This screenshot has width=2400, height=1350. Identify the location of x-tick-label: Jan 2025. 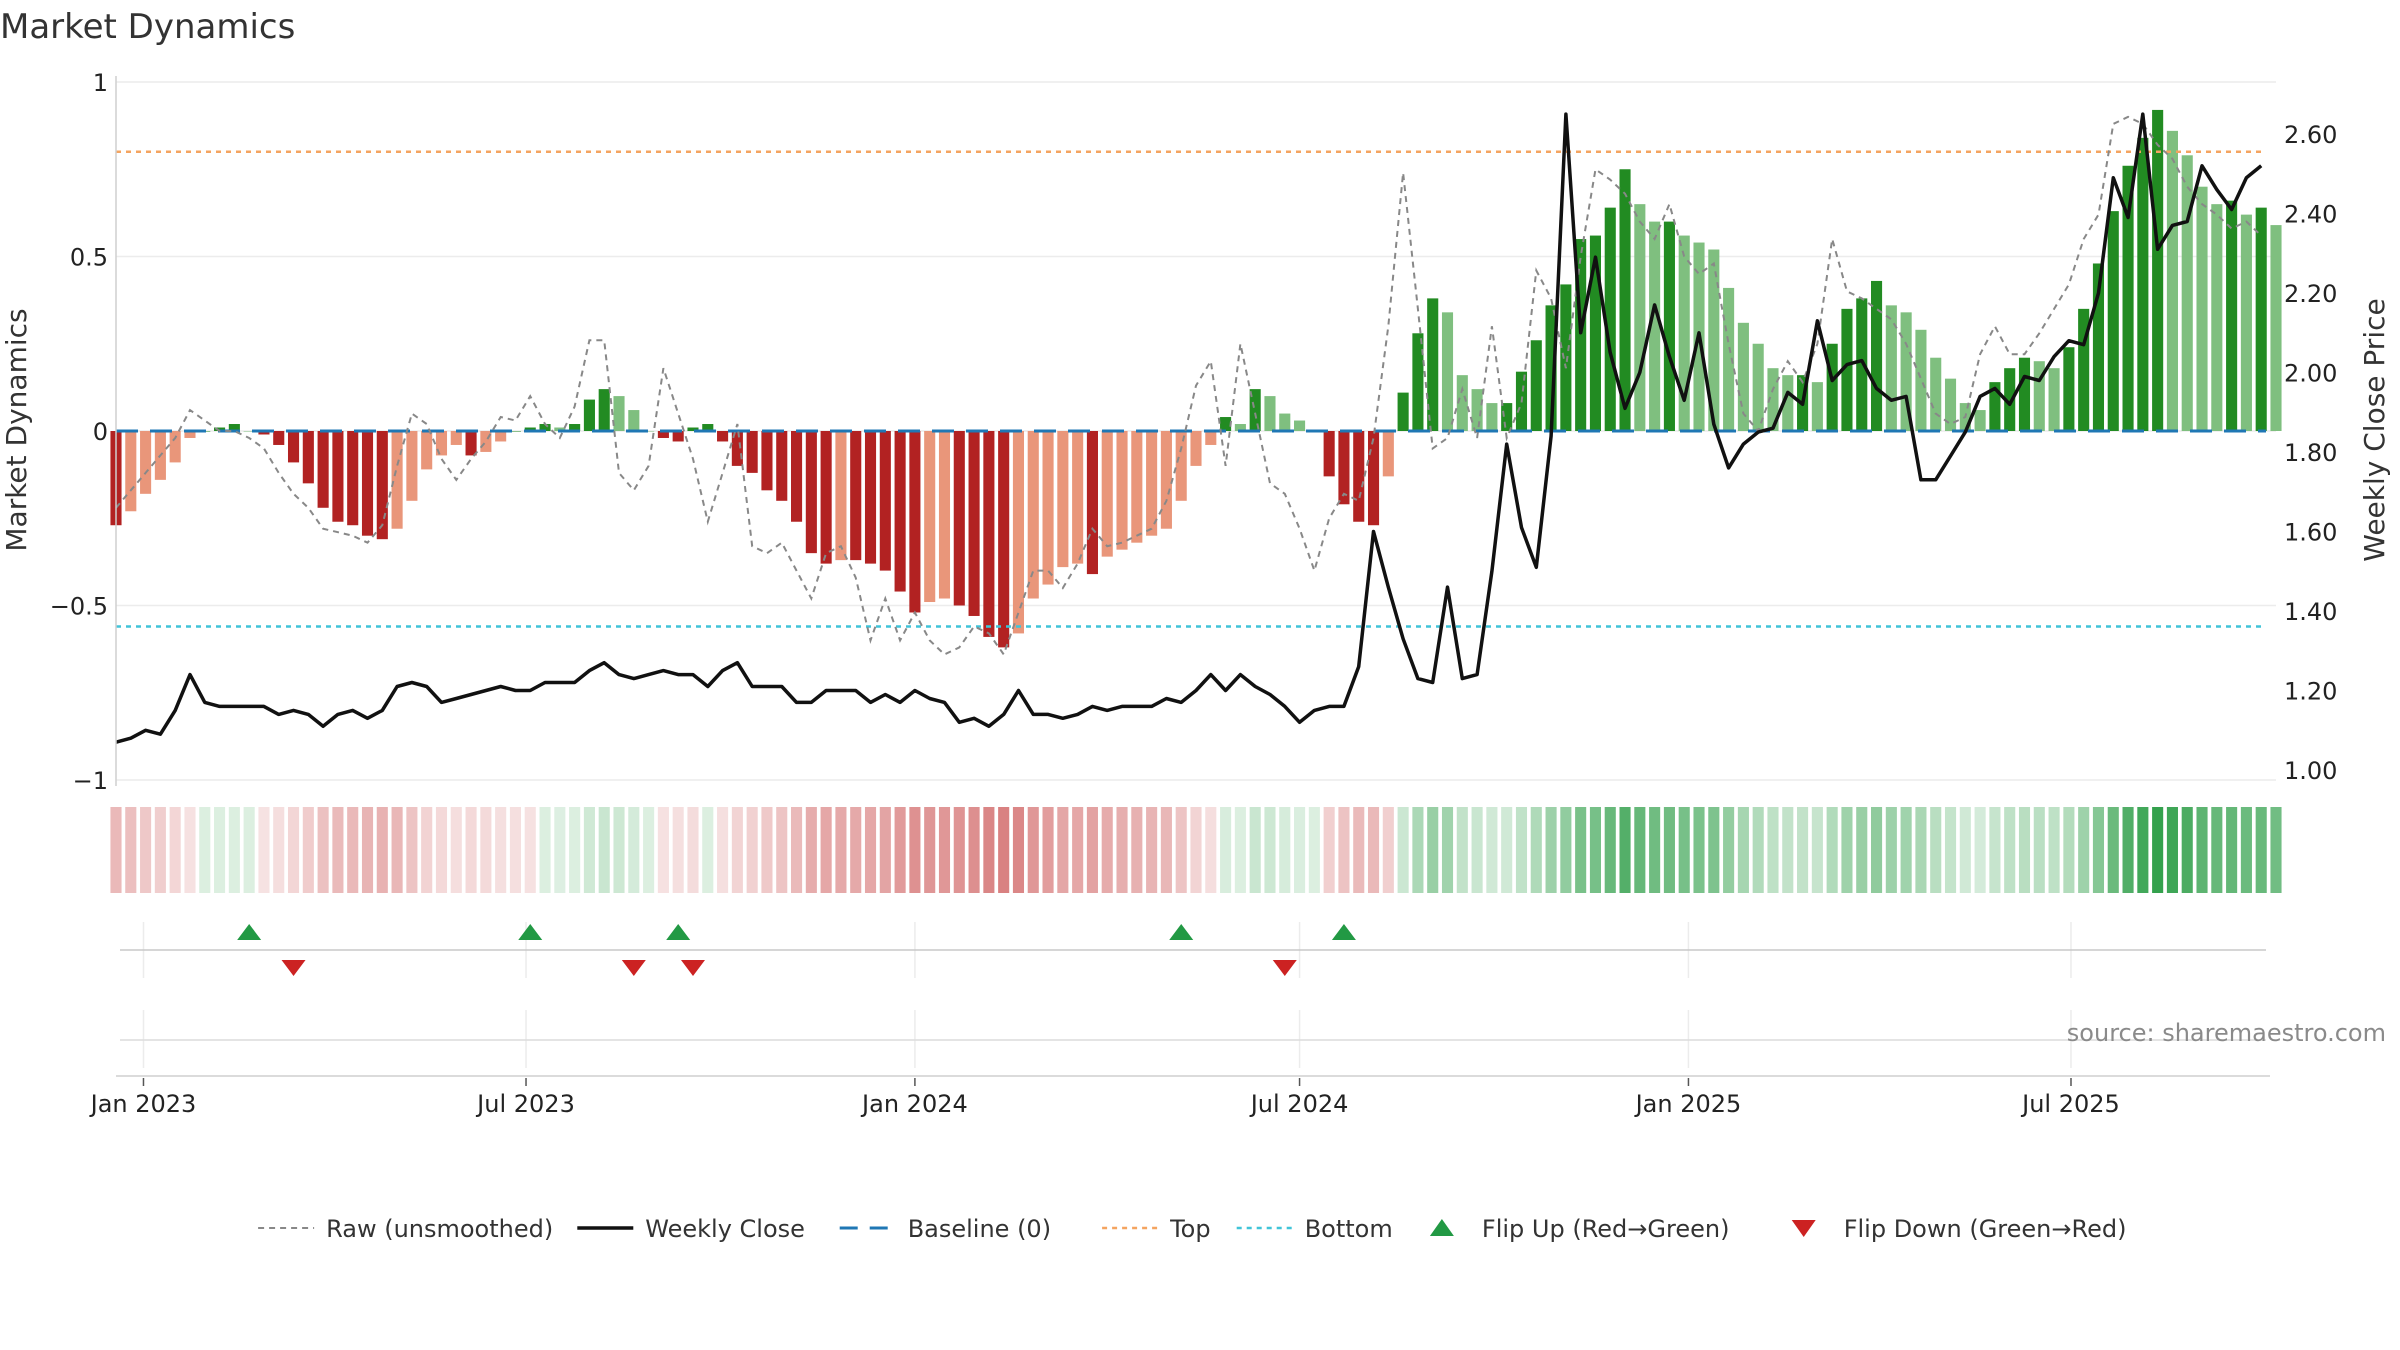
(1688, 1104).